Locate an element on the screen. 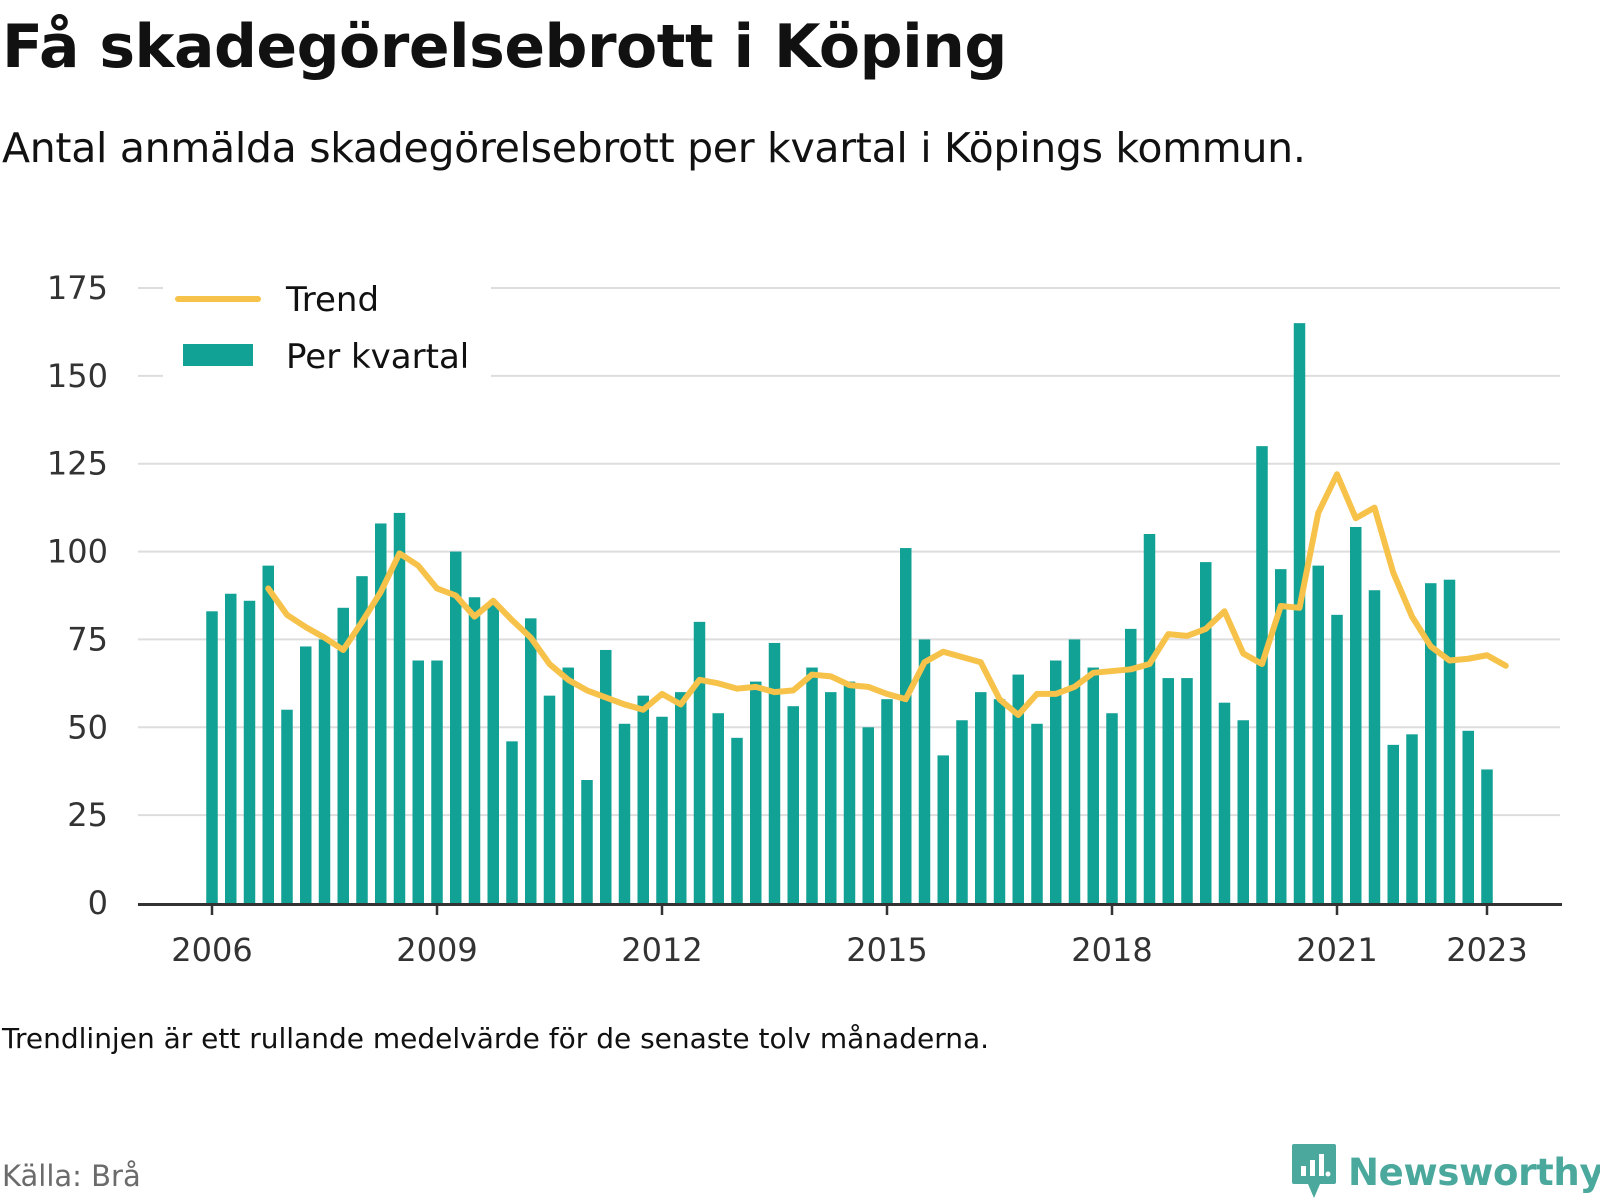 This screenshot has width=1600, height=1202. x-tick-label: 2012 is located at coordinates (661, 950).